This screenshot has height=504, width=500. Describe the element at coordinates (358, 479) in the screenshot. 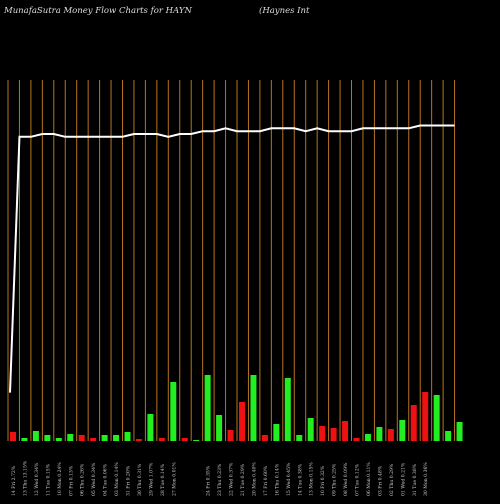

I see `x-tick-label: 07 Tue 0.12%` at that location.